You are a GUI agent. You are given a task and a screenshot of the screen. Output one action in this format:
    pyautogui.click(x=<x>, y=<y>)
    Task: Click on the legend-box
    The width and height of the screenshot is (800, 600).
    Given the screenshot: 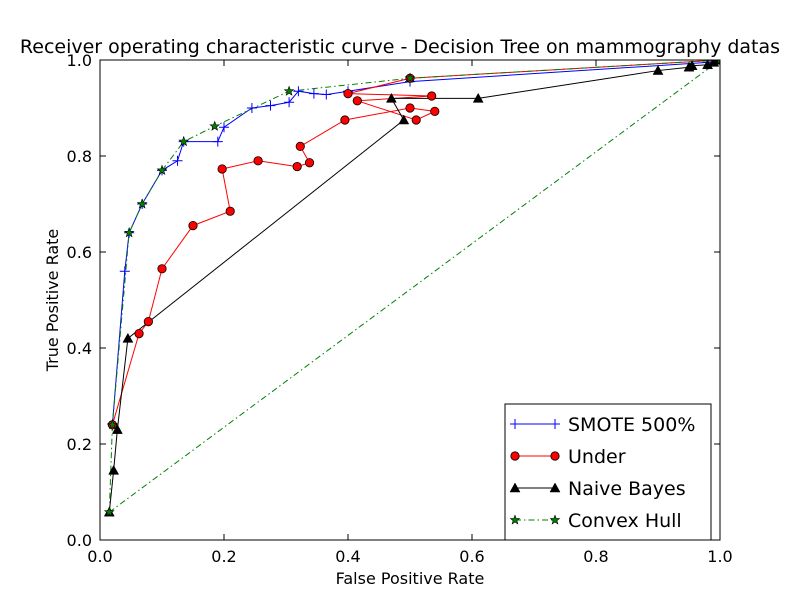 What is the action you would take?
    pyautogui.click(x=608, y=472)
    